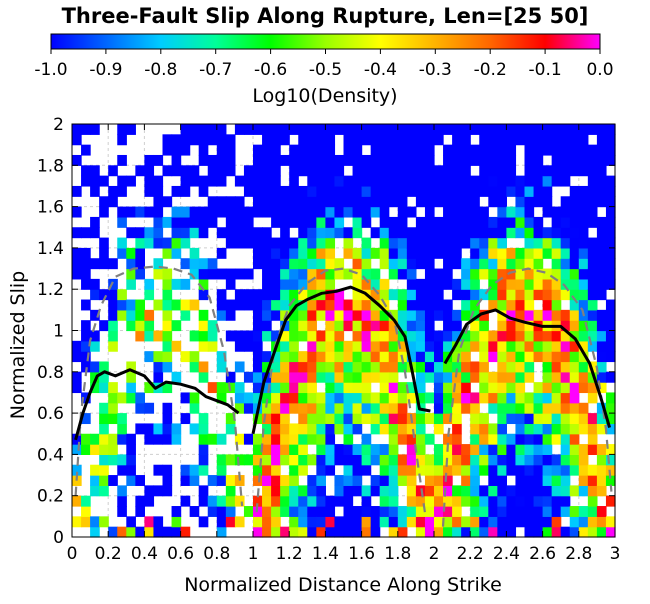 This screenshot has width=650, height=604. What do you see at coordinates (325, 41) in the screenshot?
I see `colorbar-scale` at bounding box center [325, 41].